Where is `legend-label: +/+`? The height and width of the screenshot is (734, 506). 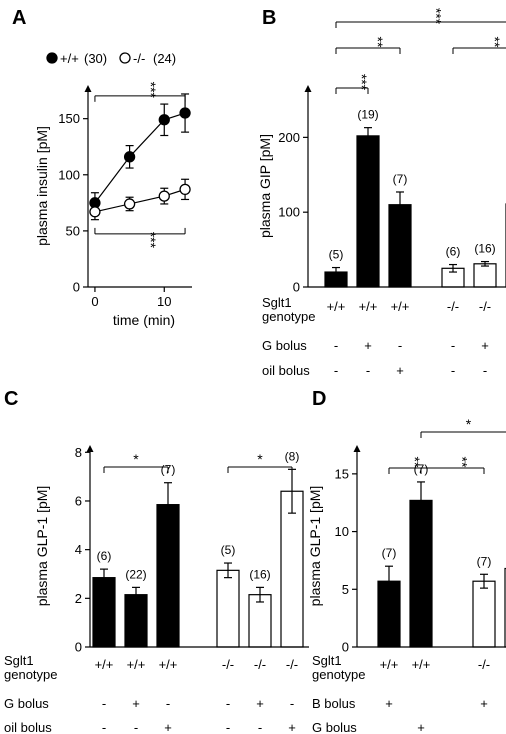 legend-label: +/+ is located at coordinates (69, 58).